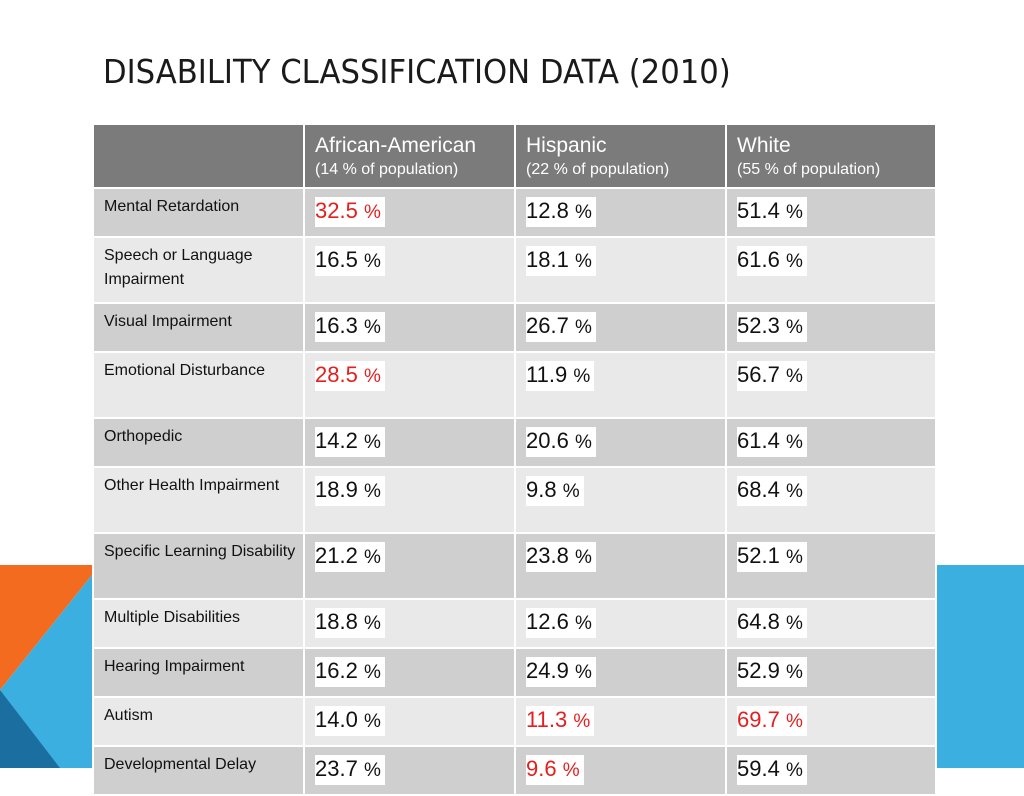 The height and width of the screenshot is (796, 1024). Describe the element at coordinates (831, 770) in the screenshot. I see `value-cell: 59.4 %` at that location.